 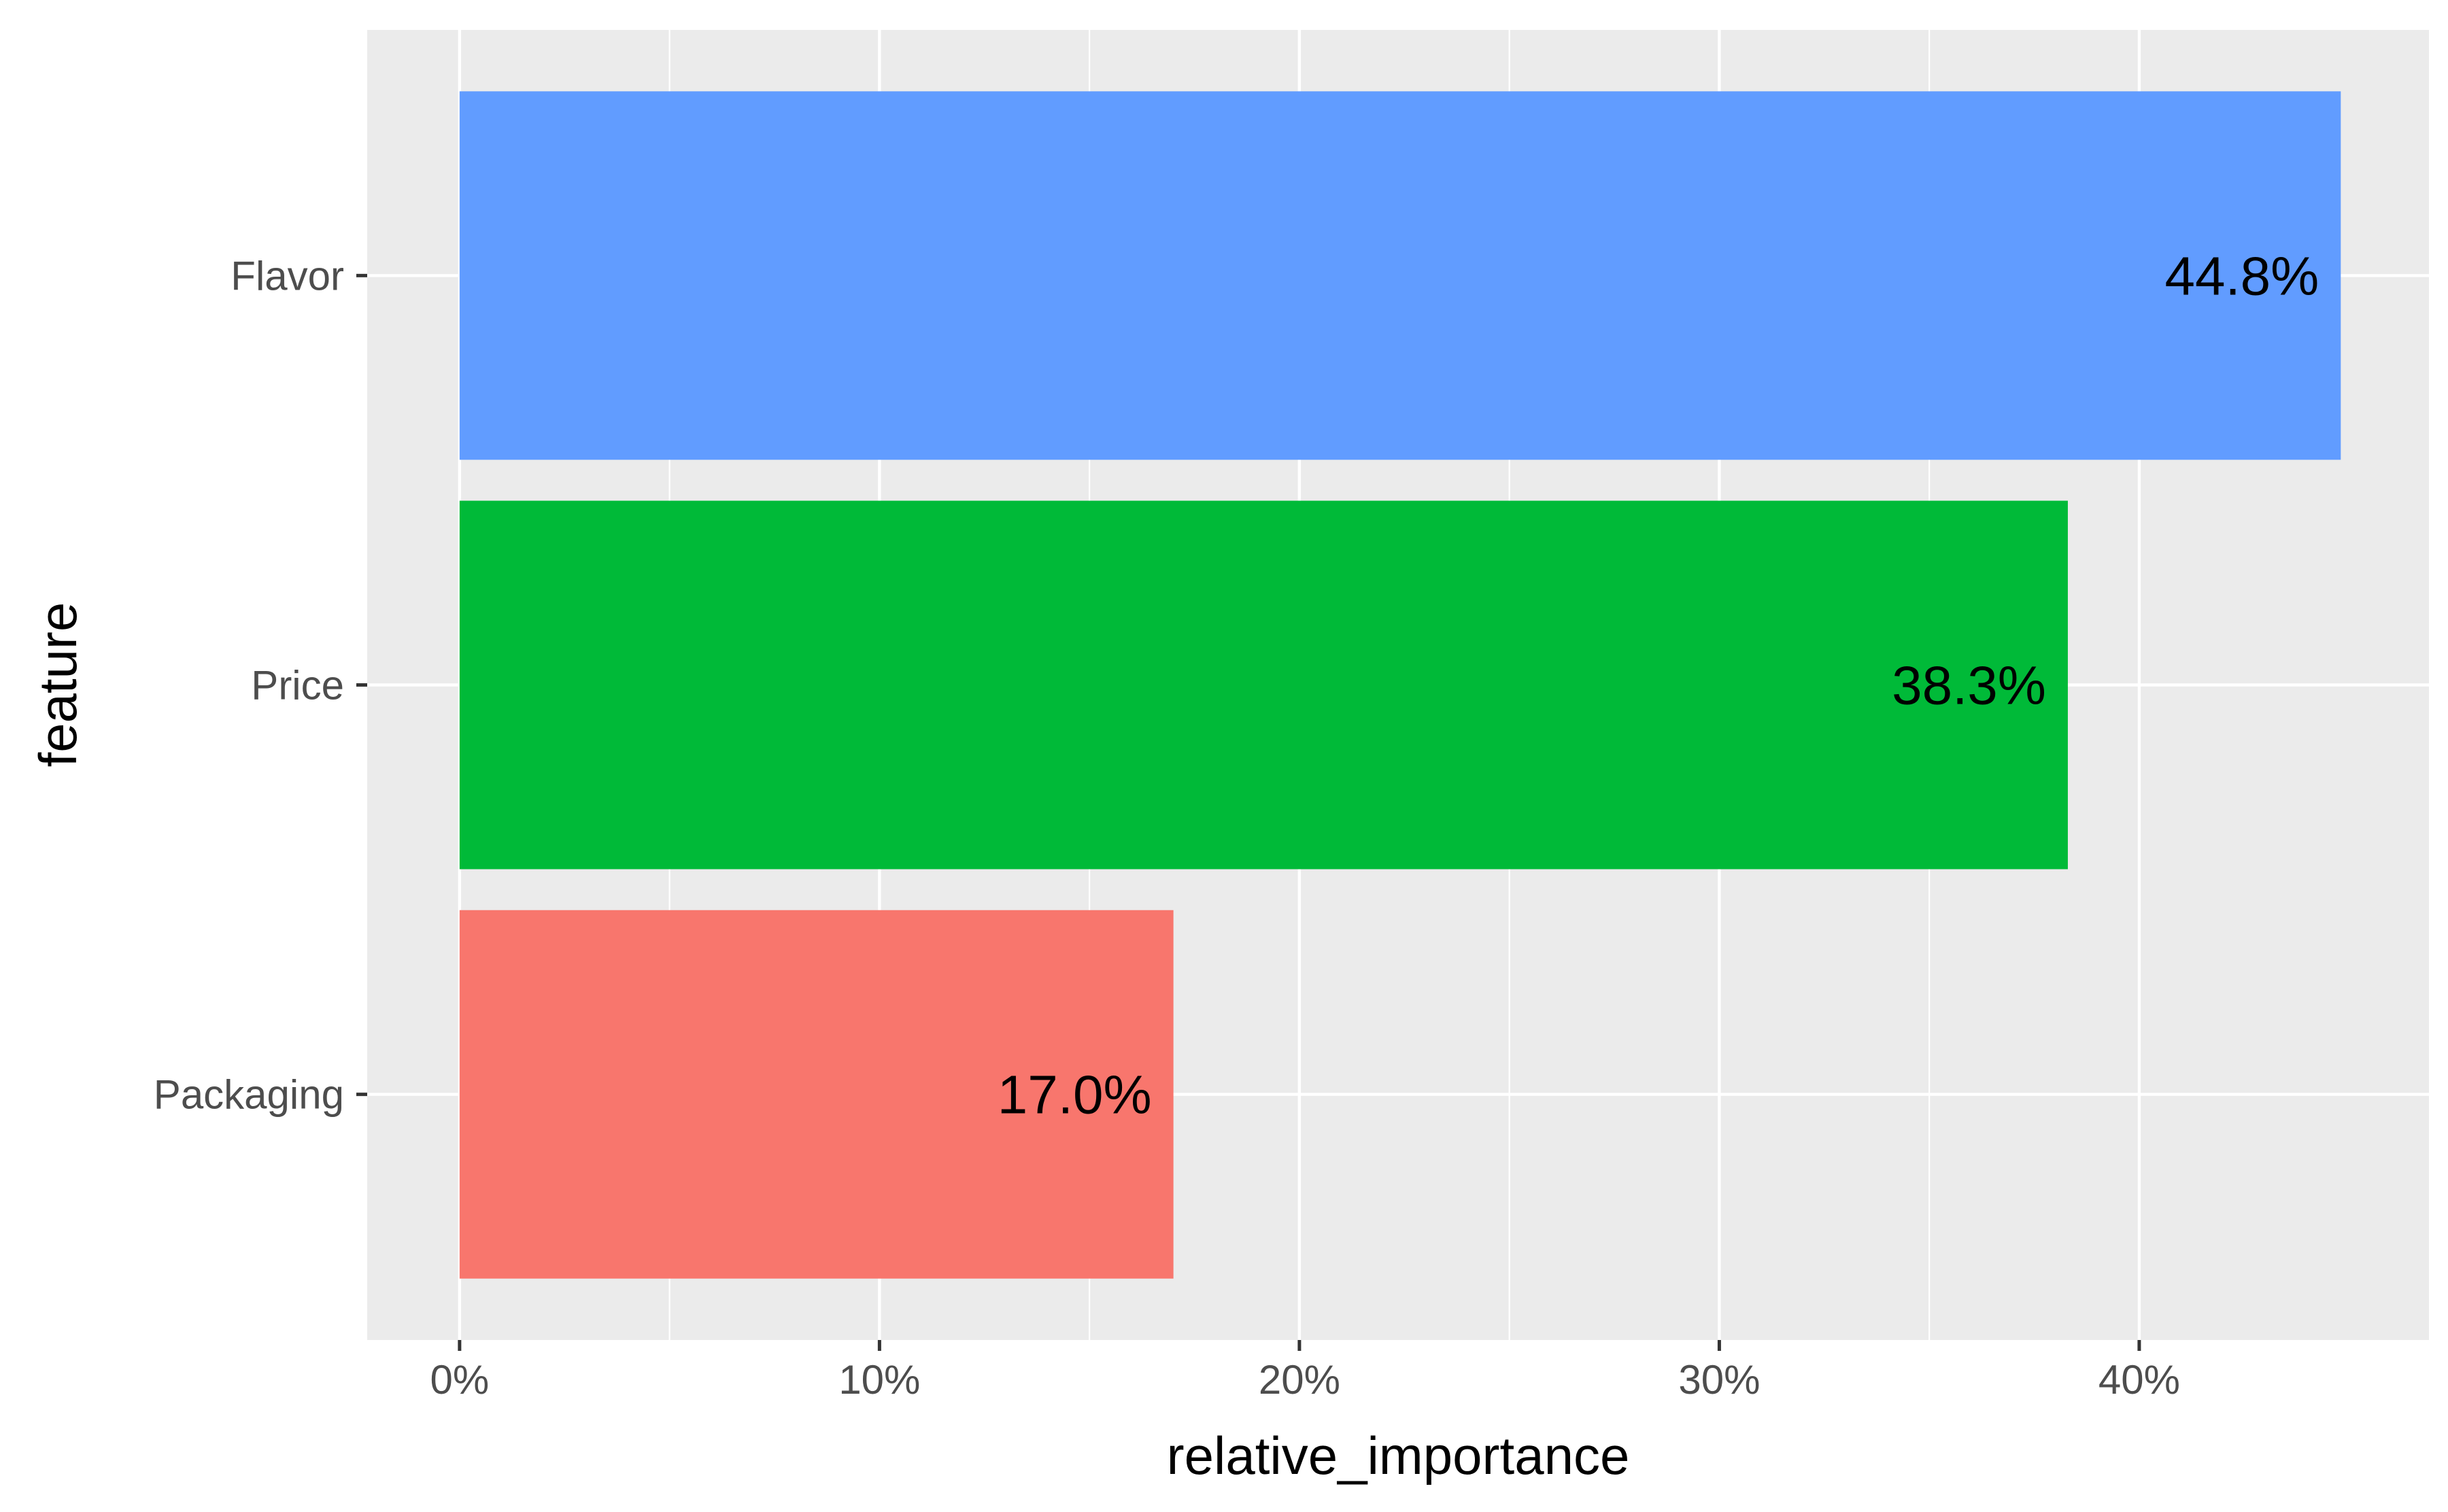 I want to click on x-axis: 0% 10% 20% 30% 40%, so click(x=1305, y=1371).